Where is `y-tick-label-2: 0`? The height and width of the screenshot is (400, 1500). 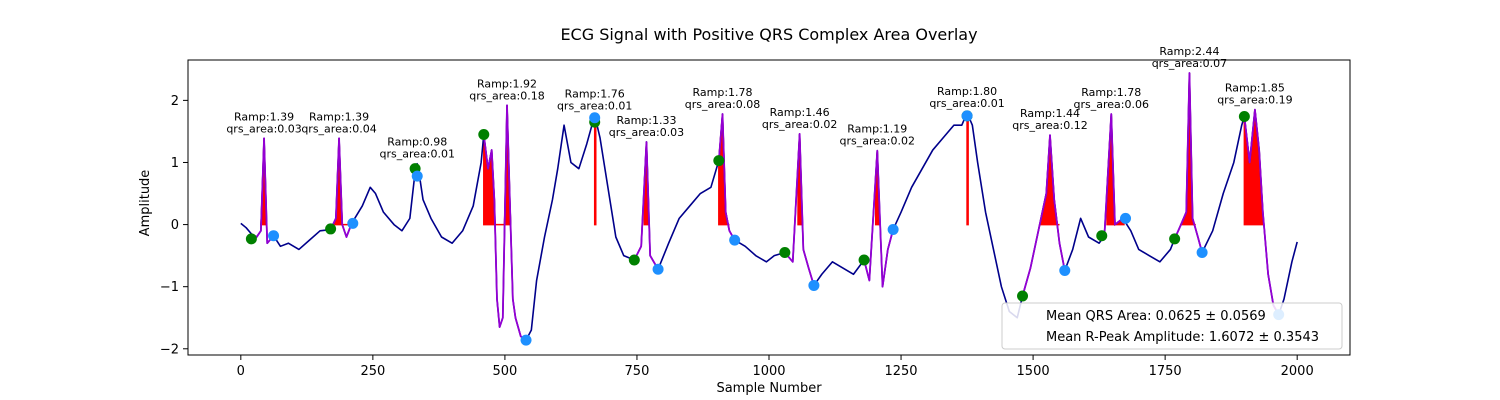
y-tick-label-2: 0 is located at coordinates (175, 225).